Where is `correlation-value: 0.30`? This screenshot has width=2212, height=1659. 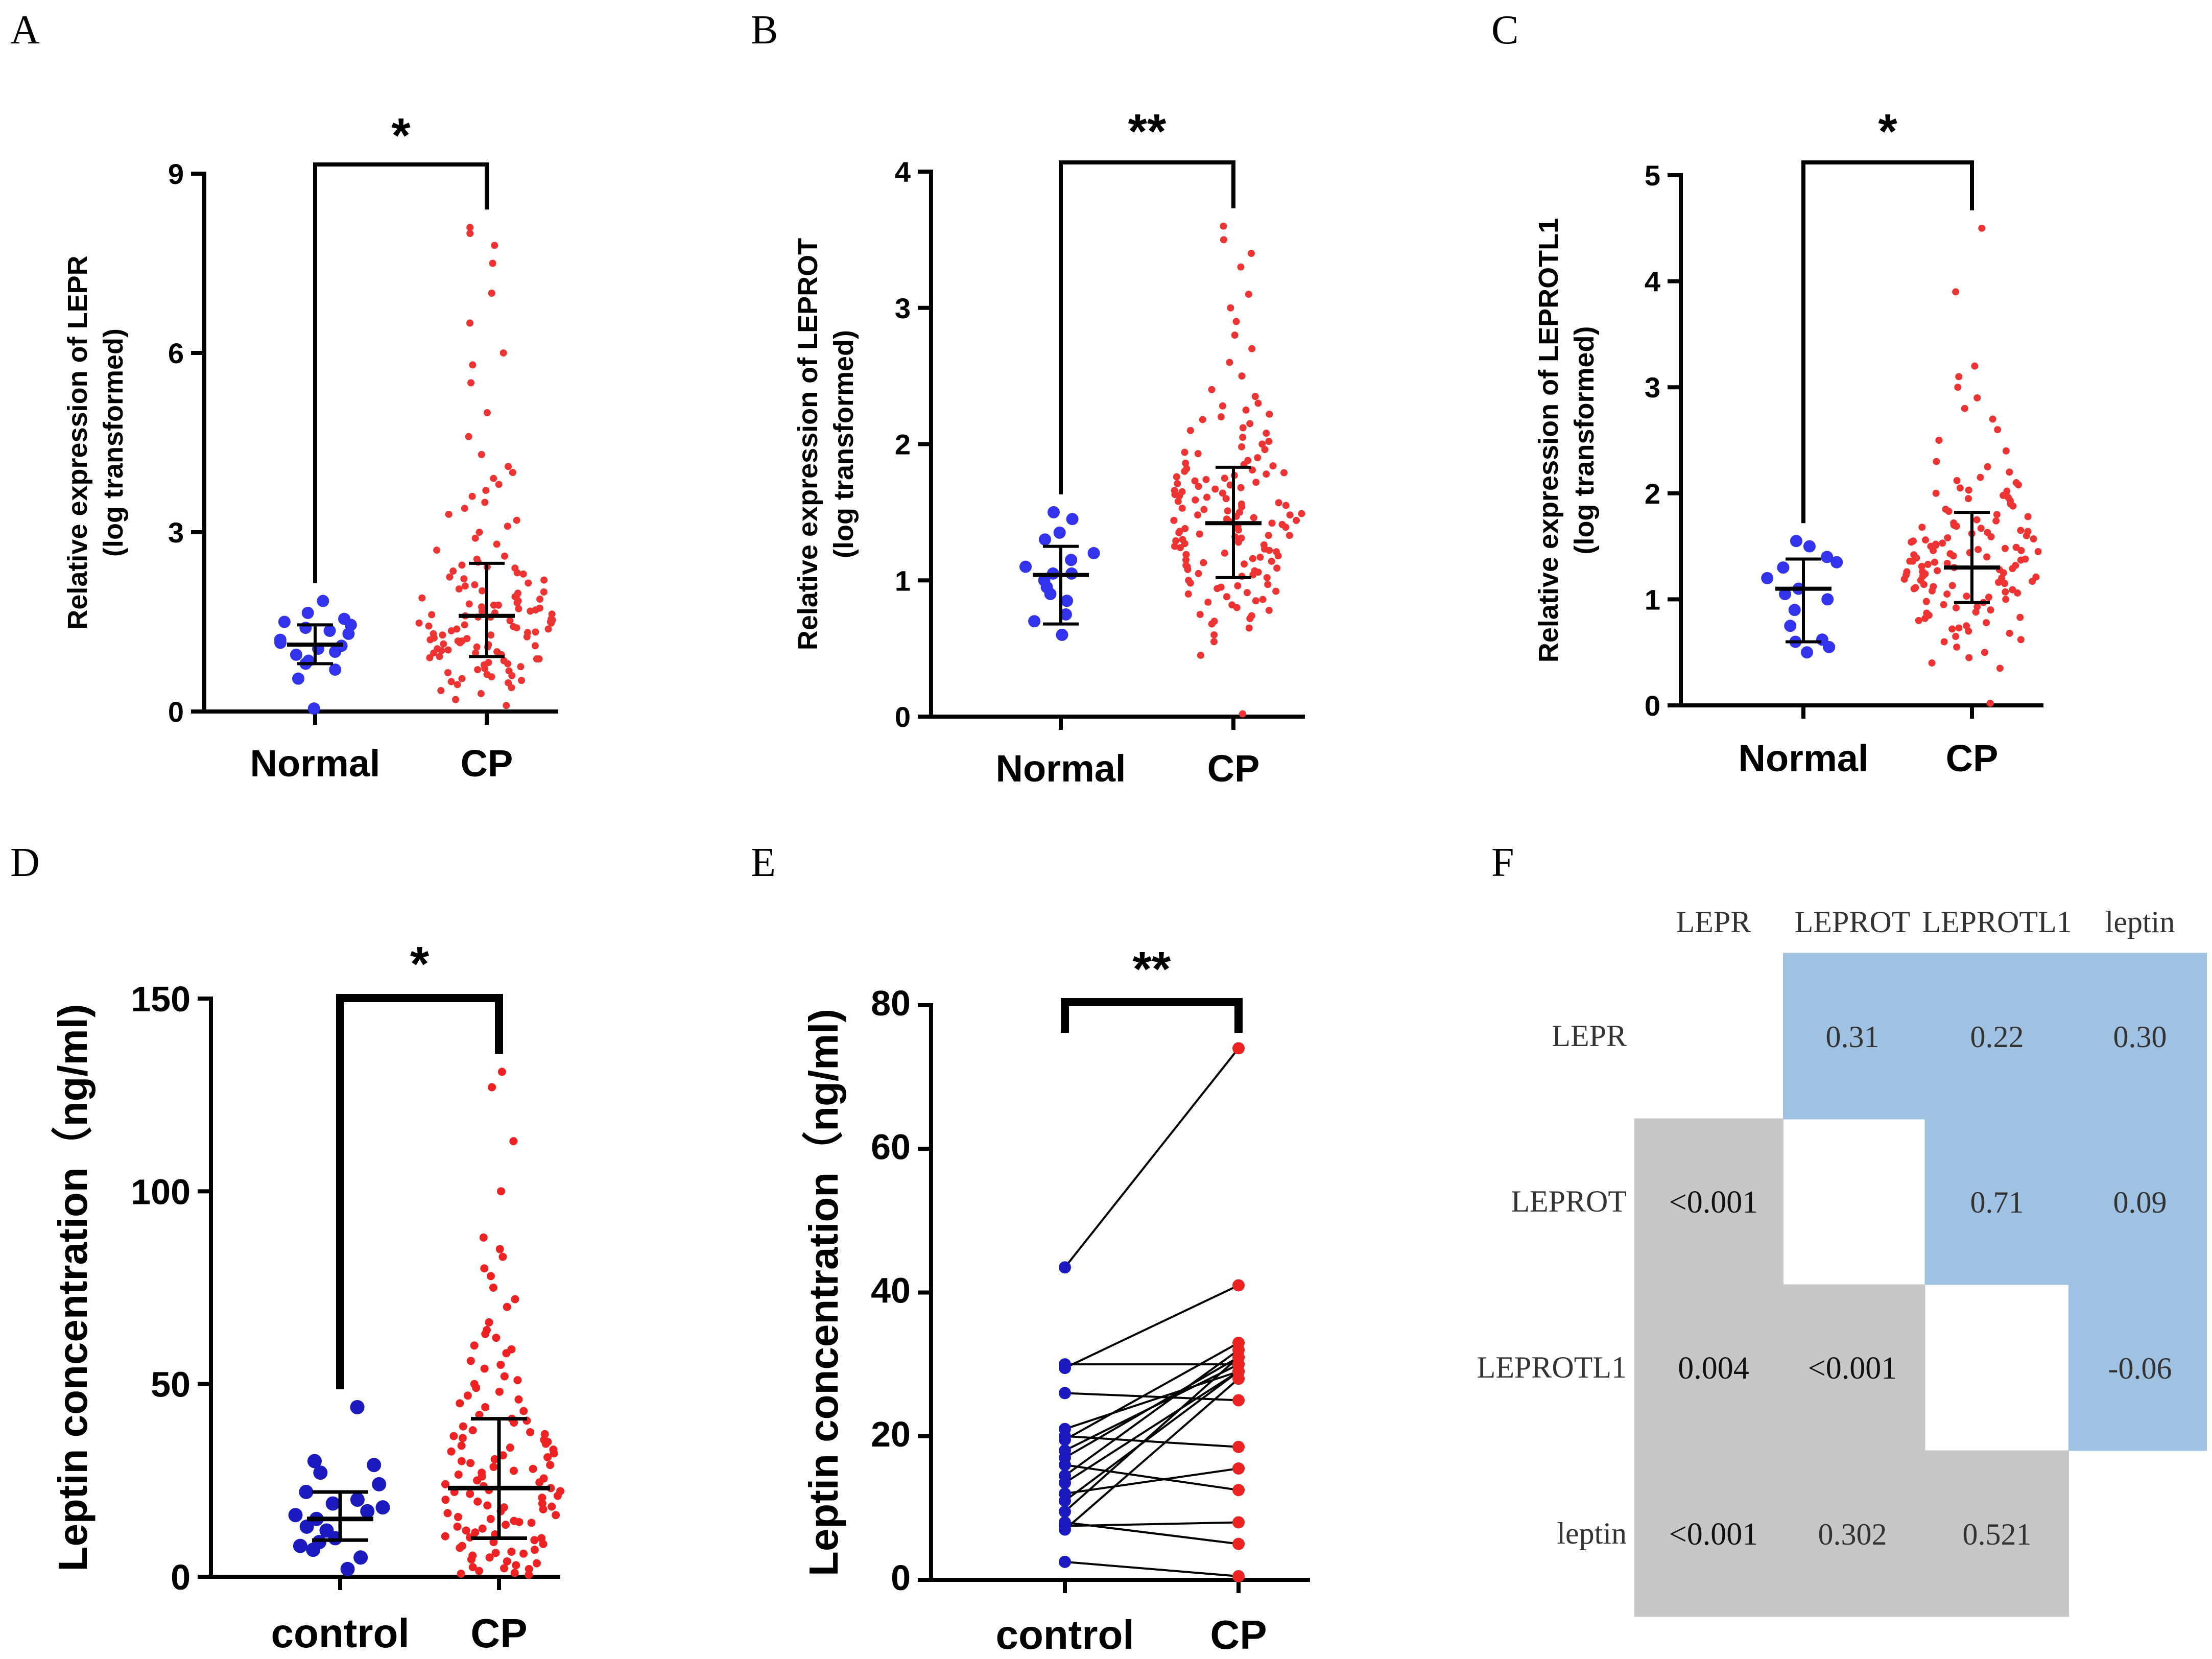 correlation-value: 0.30 is located at coordinates (2140, 1037).